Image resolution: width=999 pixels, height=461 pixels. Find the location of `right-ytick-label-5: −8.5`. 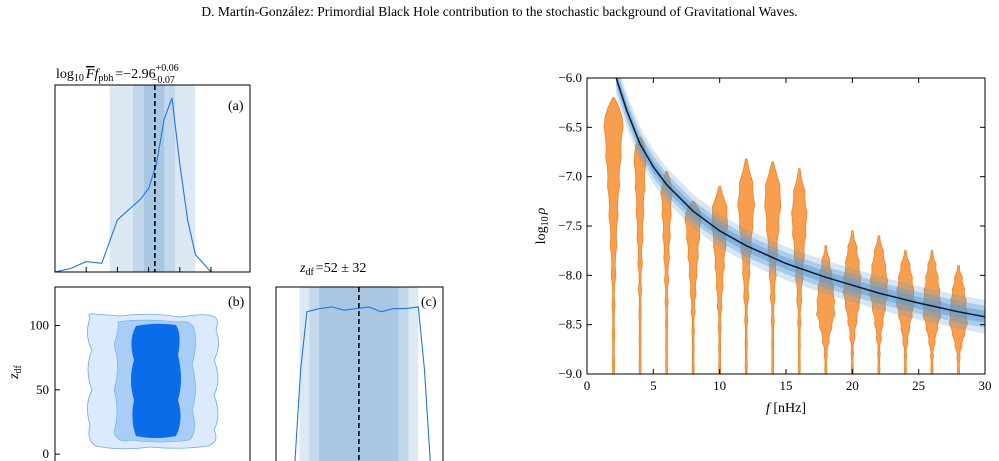

right-ytick-label-5: −8.5 is located at coordinates (570, 324).